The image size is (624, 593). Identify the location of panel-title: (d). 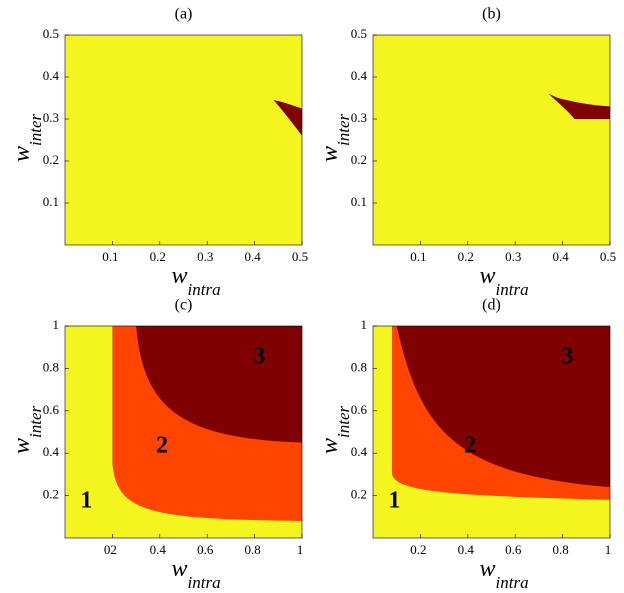
(491, 305).